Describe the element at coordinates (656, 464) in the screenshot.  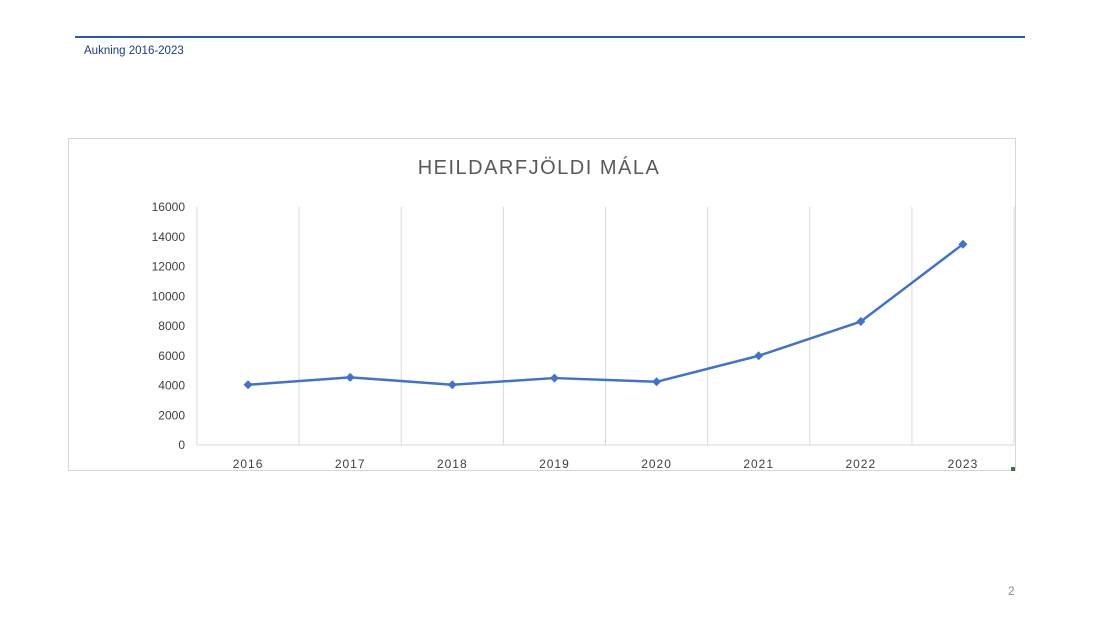
I see `x-tick-label: 2020` at that location.